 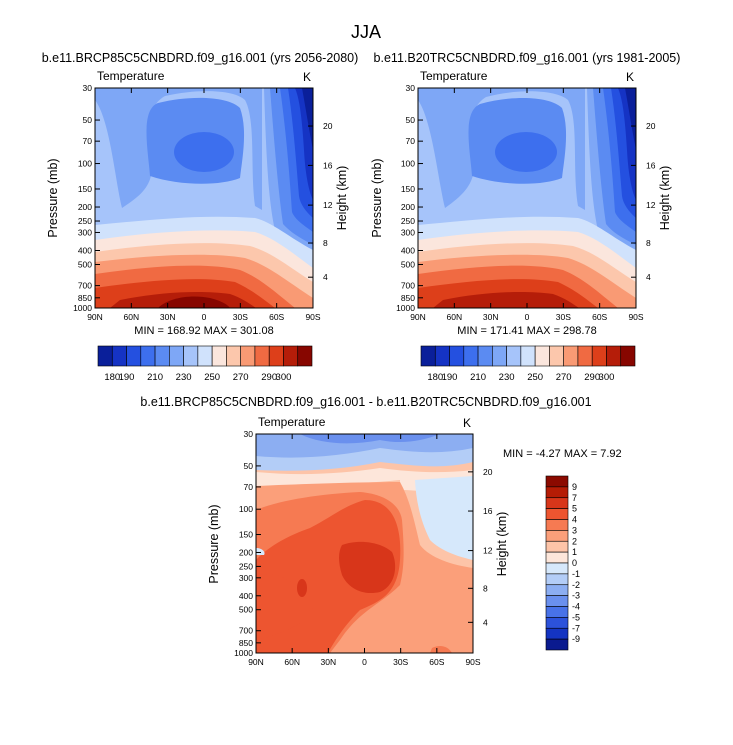 I want to click on colorbar-label: 2, so click(x=574, y=541).